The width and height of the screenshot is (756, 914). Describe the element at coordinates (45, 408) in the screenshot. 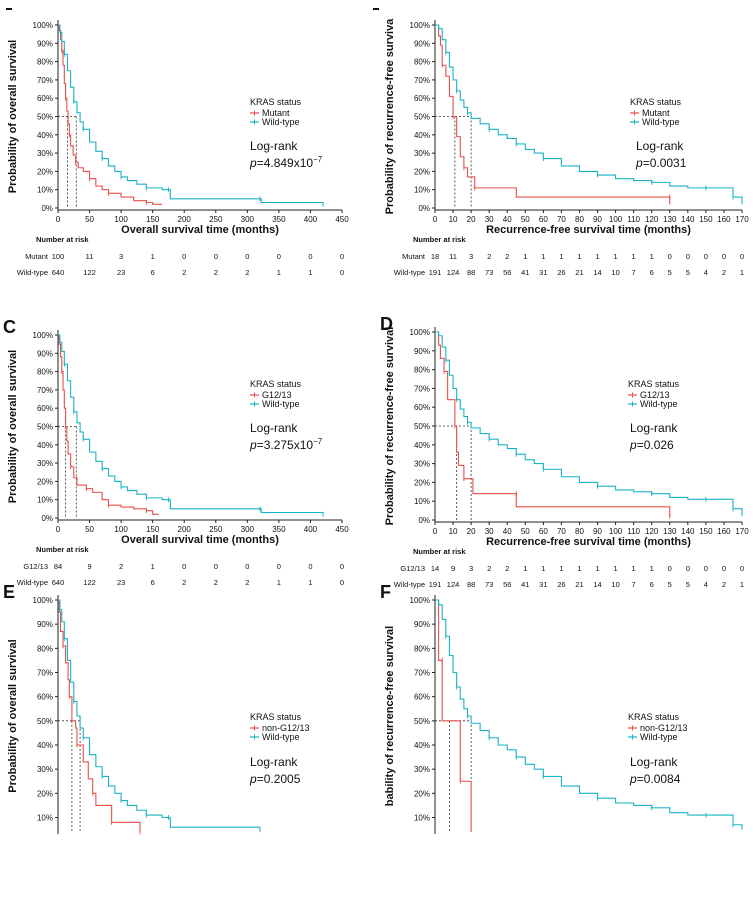

I see `y-tick-label: 60%` at that location.